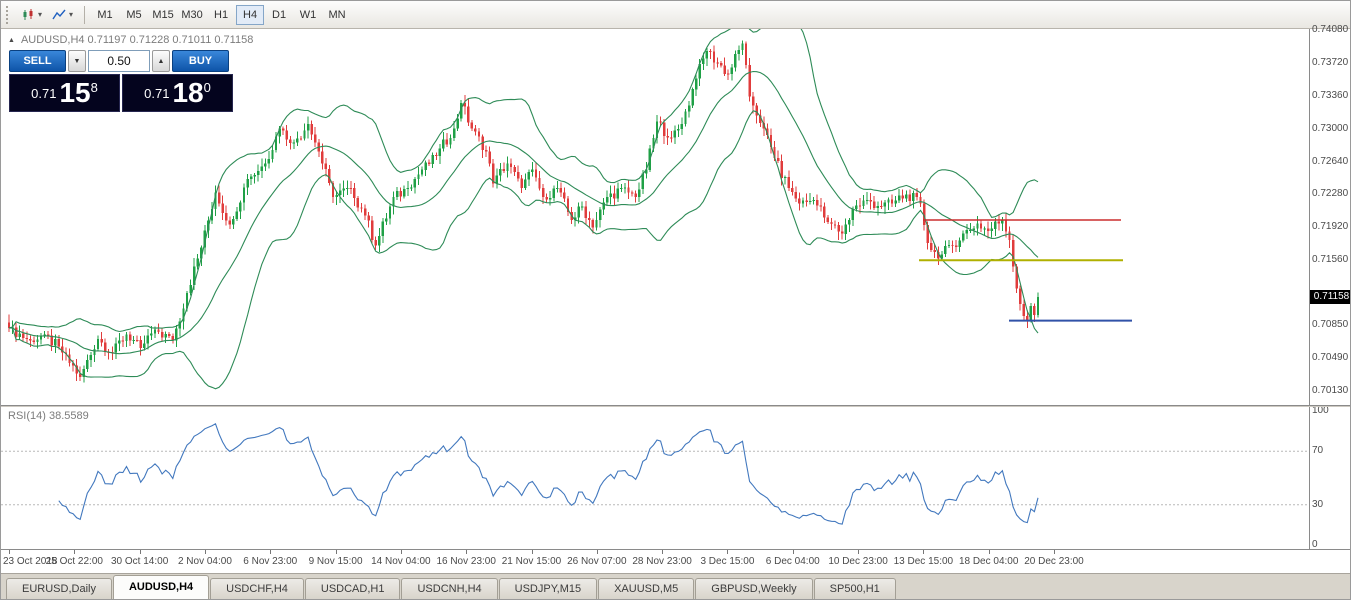 The height and width of the screenshot is (600, 1351). What do you see at coordinates (77, 61) in the screenshot?
I see `volume-decrease-button: ▼` at bounding box center [77, 61].